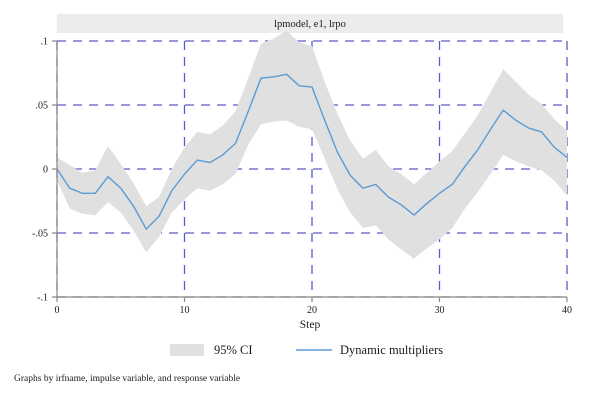 The height and width of the screenshot is (400, 600). What do you see at coordinates (187, 350) in the screenshot?
I see `legend-swatch-ci` at bounding box center [187, 350].